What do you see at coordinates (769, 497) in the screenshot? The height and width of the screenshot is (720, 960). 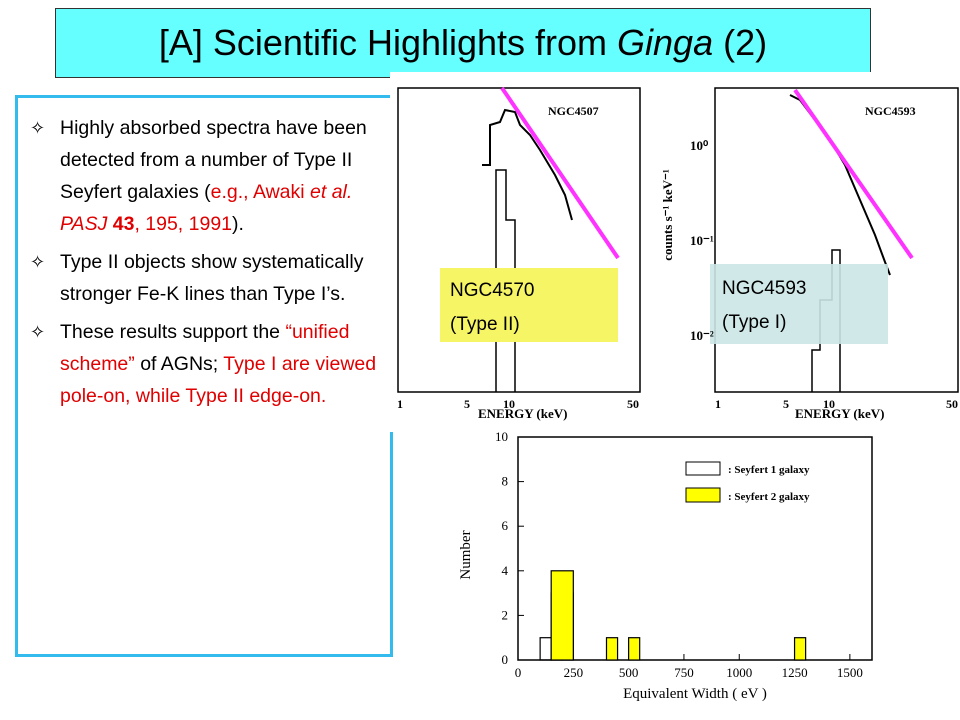 I see `legend-label: : Seyfert 2 galaxy` at bounding box center [769, 497].